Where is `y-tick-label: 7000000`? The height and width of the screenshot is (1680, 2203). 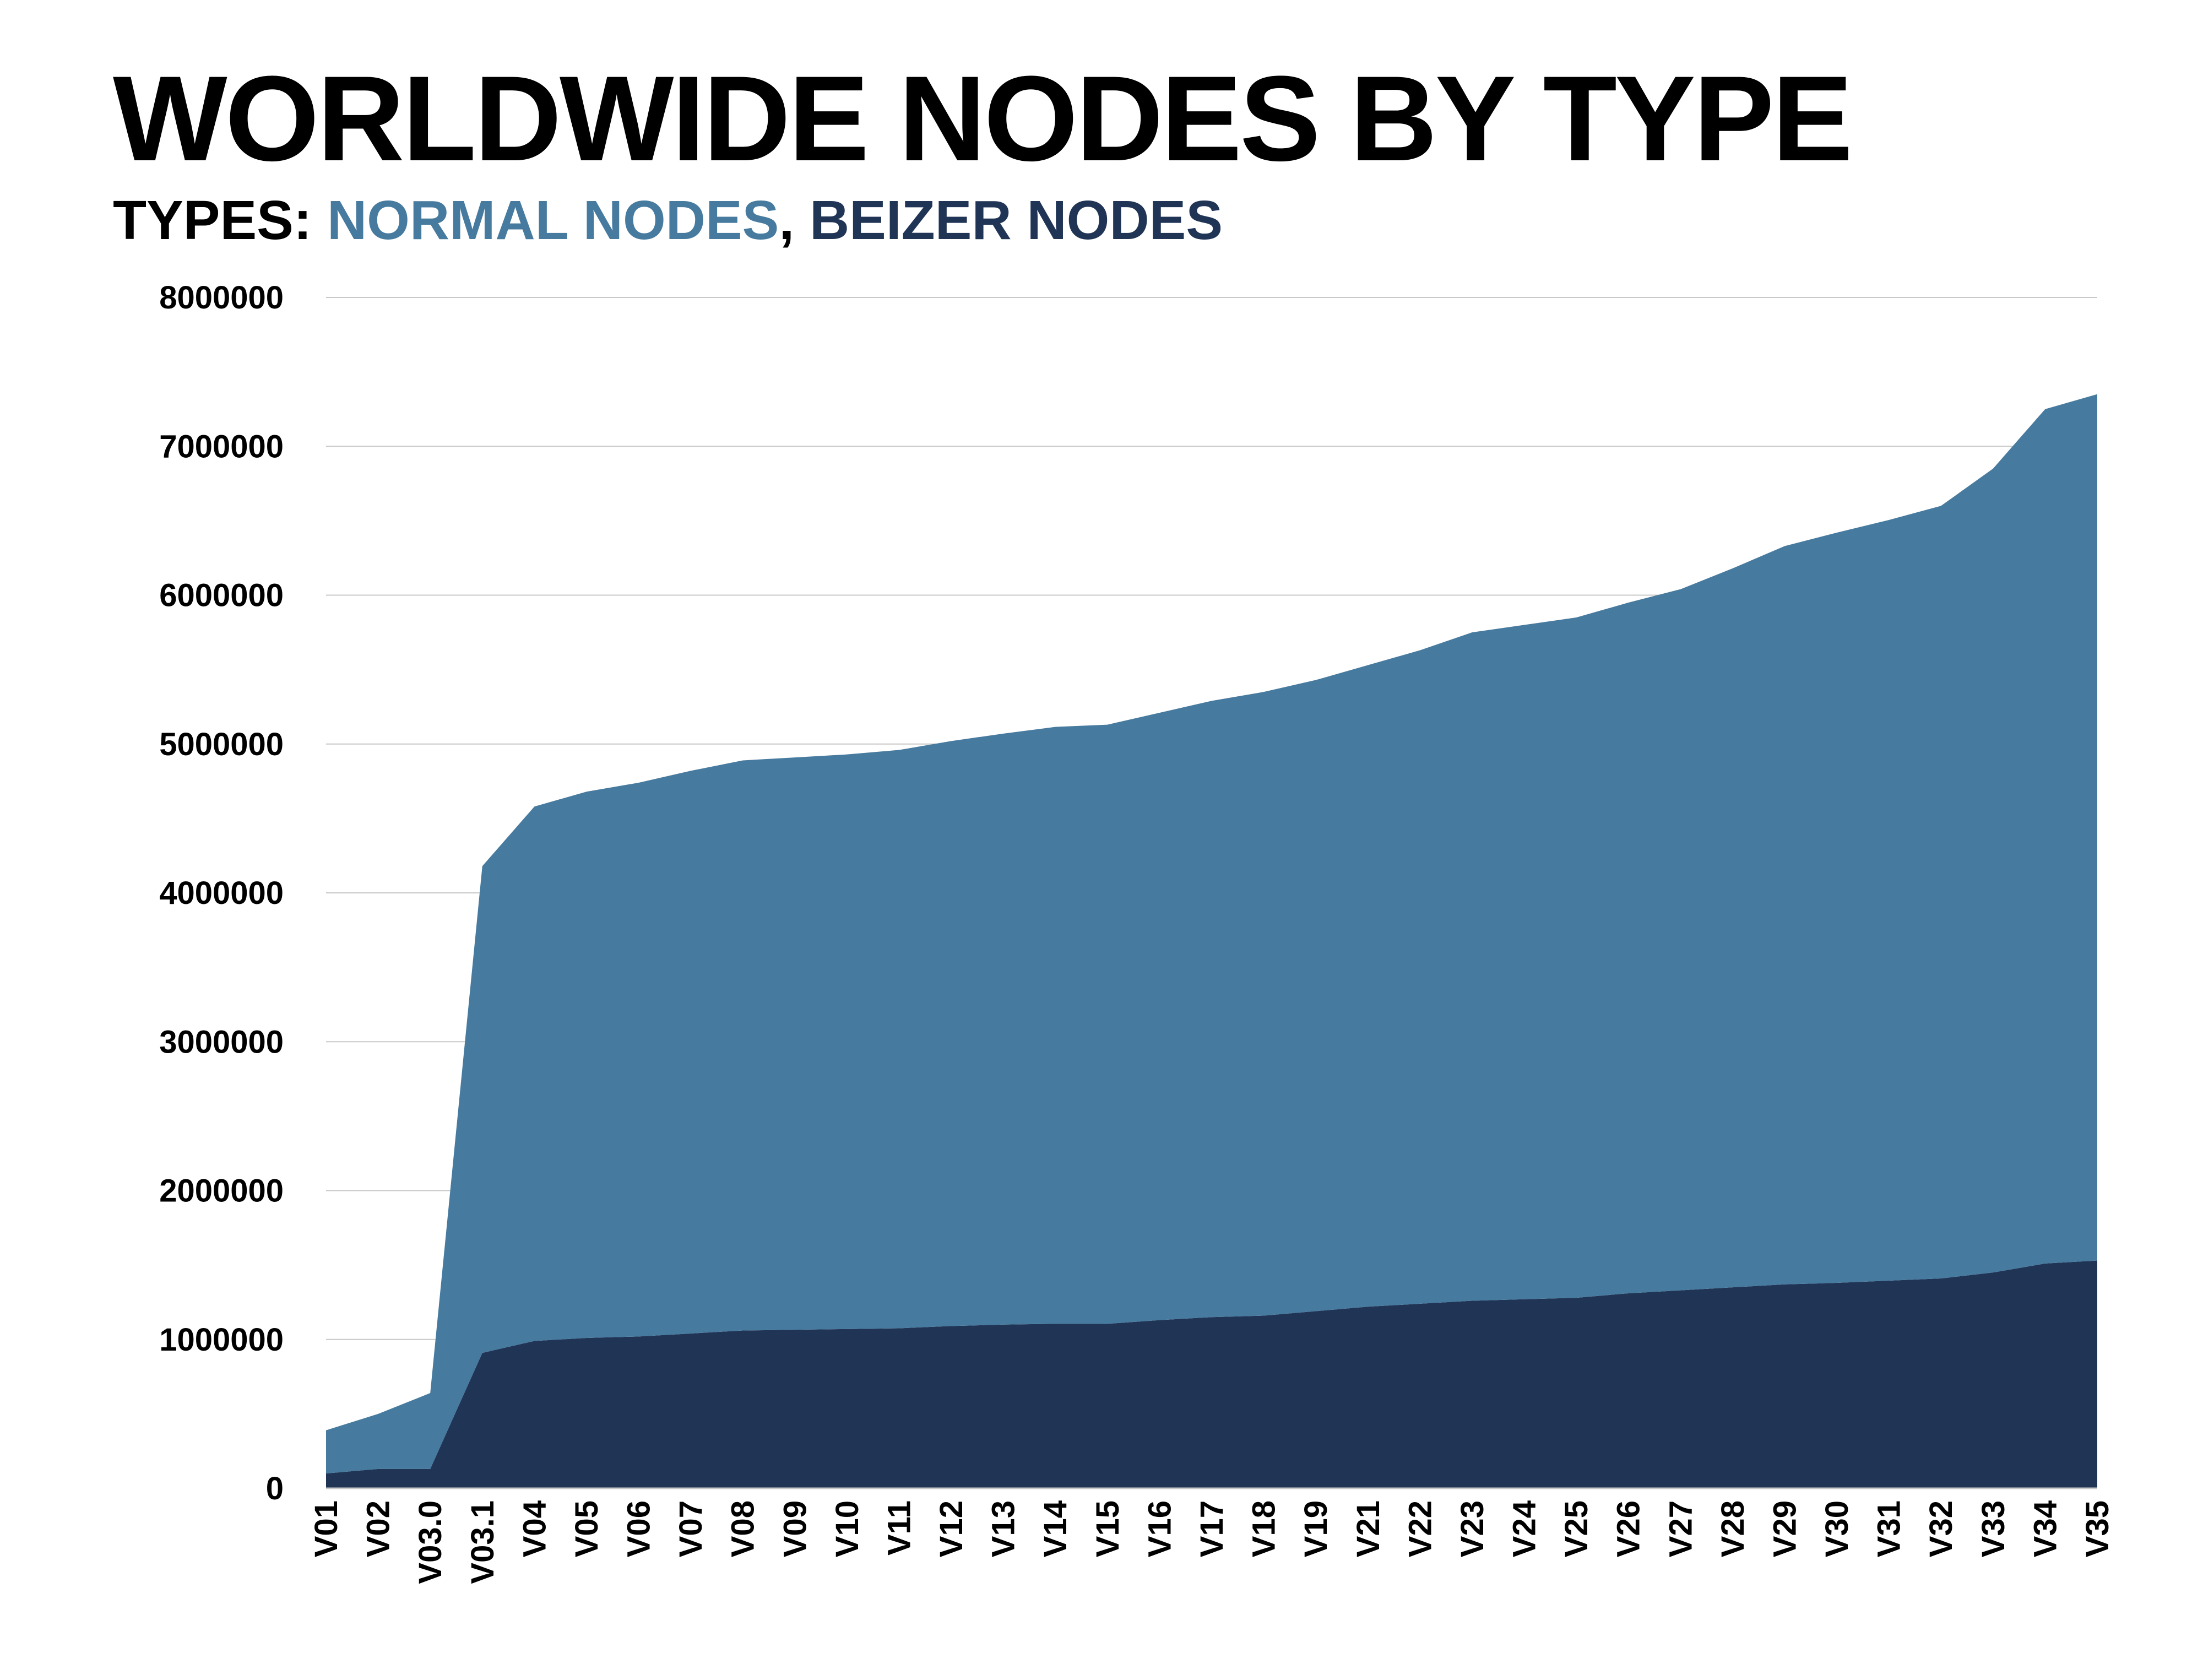
y-tick-label: 7000000 is located at coordinates (221, 446).